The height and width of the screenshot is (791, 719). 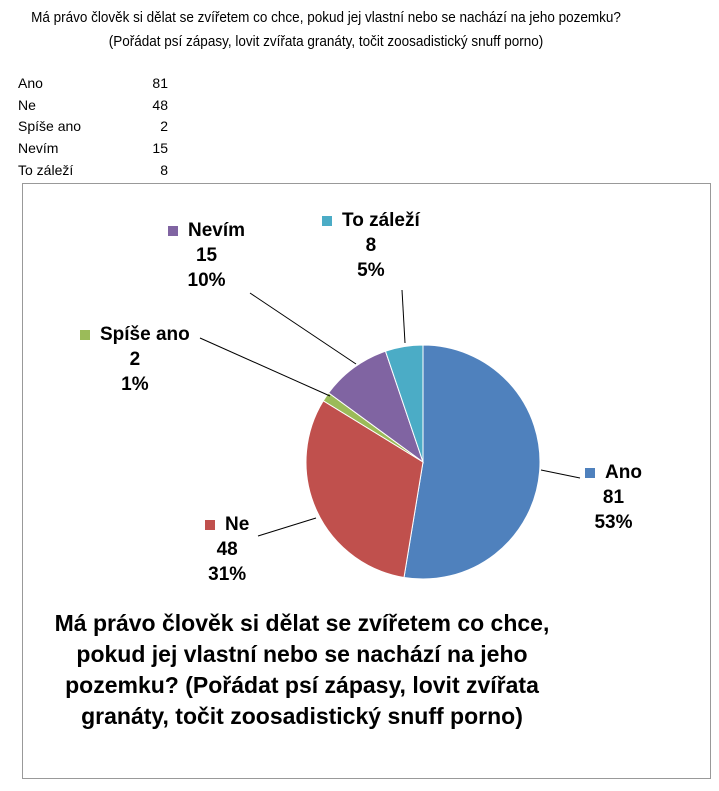 I want to click on label-value: 15, so click(x=206, y=255).